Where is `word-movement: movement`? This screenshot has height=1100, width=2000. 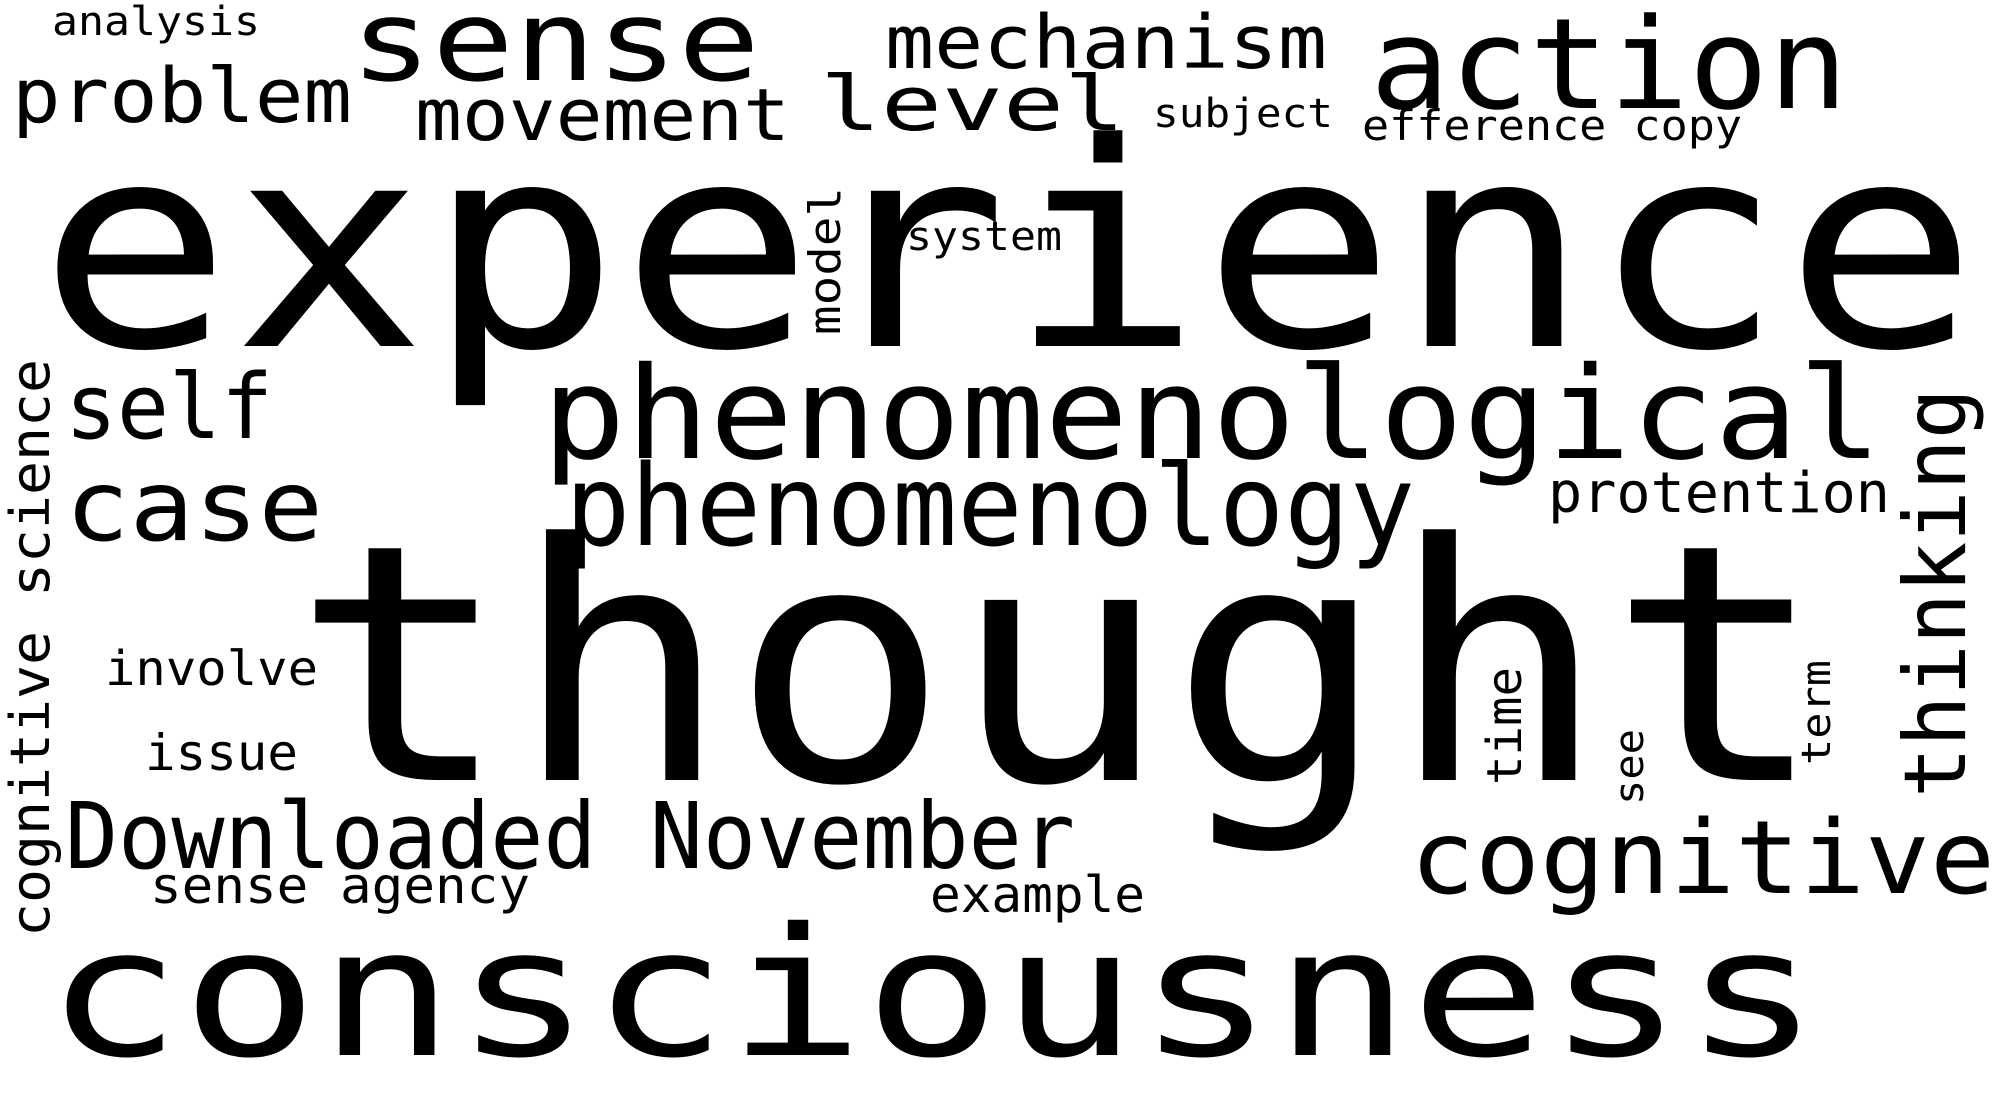
word-movement: movement is located at coordinates (602, 115).